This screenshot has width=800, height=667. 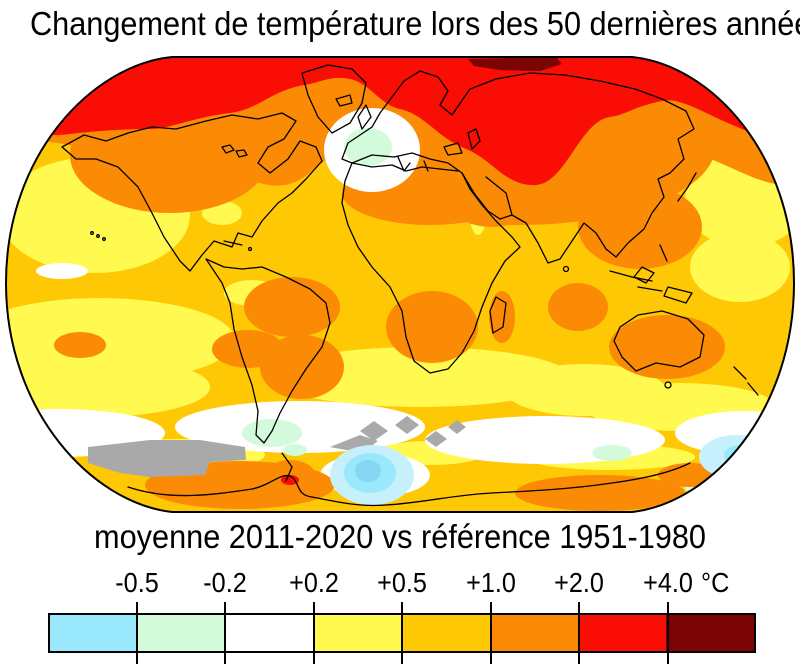 I want to click on coast-philippines, so click(x=663, y=253).